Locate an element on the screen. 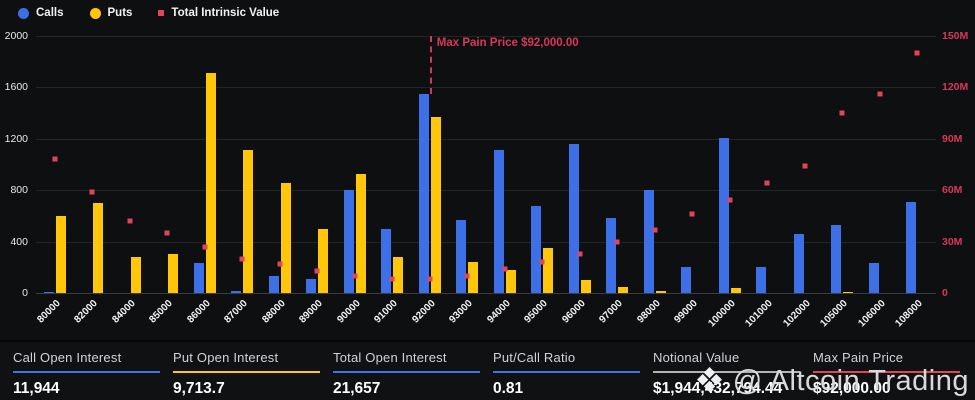 The image size is (975, 400). legend-item-intrinsic-value: Total Intrinsic Value is located at coordinates (218, 13).